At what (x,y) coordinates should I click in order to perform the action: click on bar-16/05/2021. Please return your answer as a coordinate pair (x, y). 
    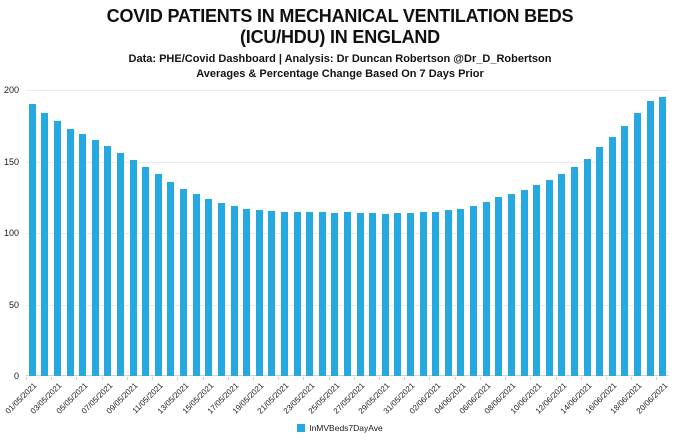
    Looking at the image, I should click on (221, 289).